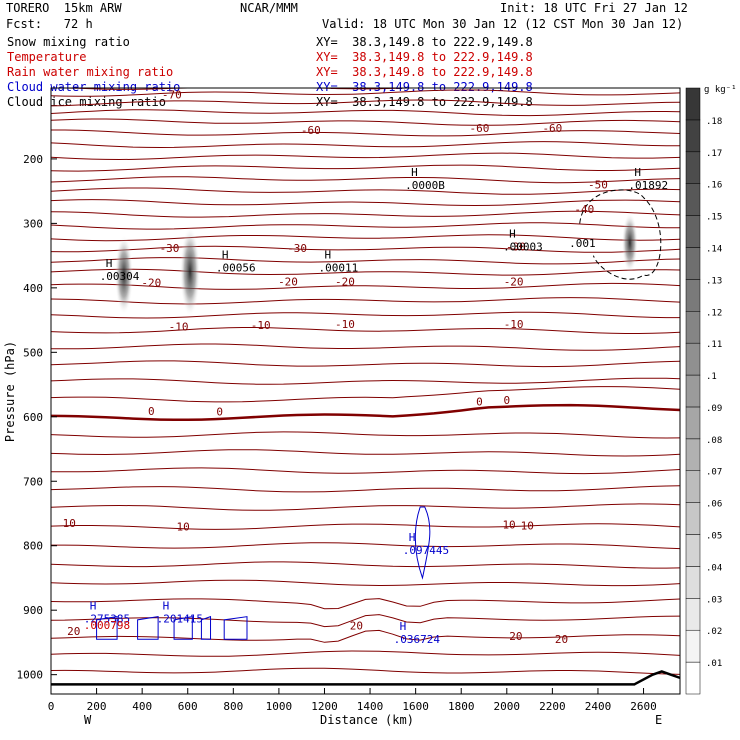 Image resolution: width=740 pixels, height=740 pixels. I want to click on y-tick-label: 800, so click(33, 546).